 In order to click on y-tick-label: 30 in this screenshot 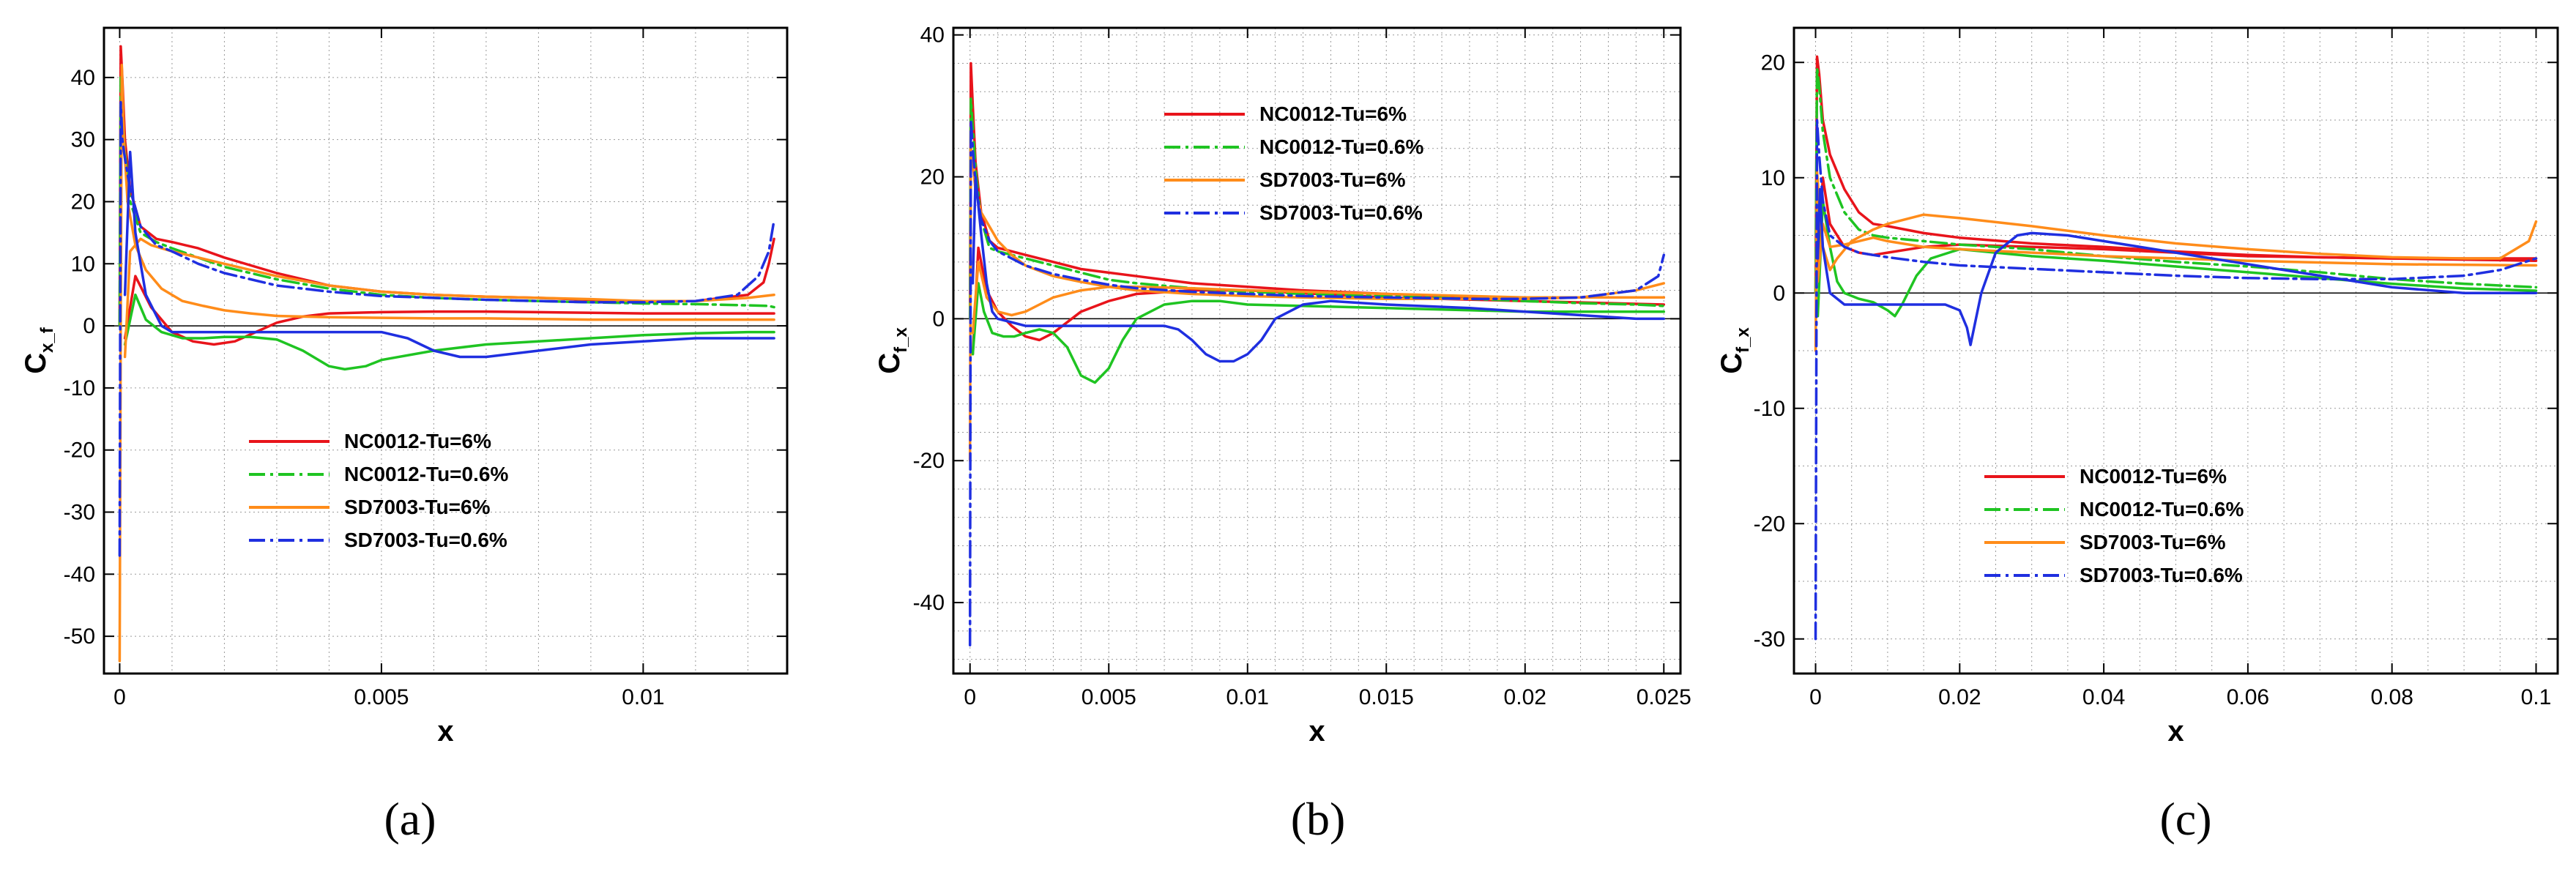, I will do `click(83, 140)`.